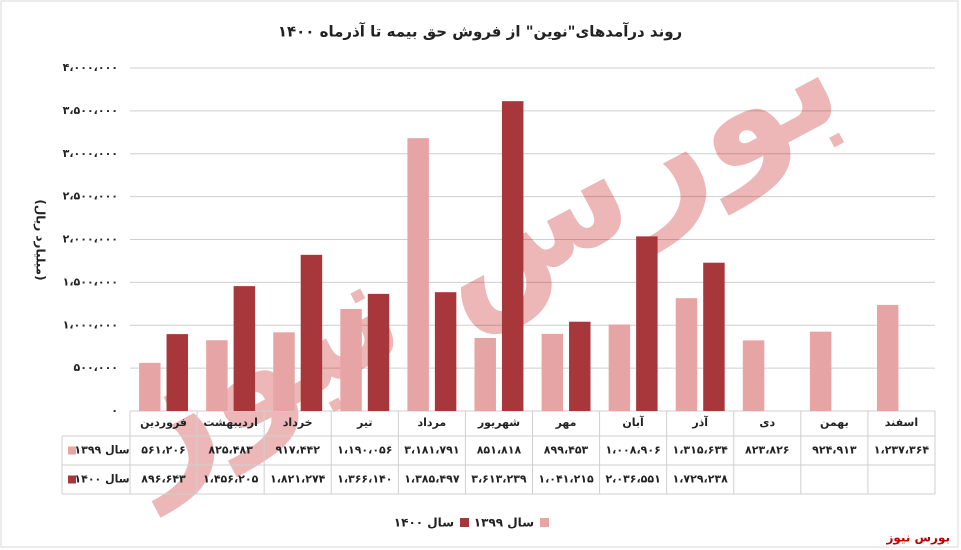  What do you see at coordinates (41, 239) in the screenshot?
I see `y-axis-label: (میلیارد ریال)` at bounding box center [41, 239].